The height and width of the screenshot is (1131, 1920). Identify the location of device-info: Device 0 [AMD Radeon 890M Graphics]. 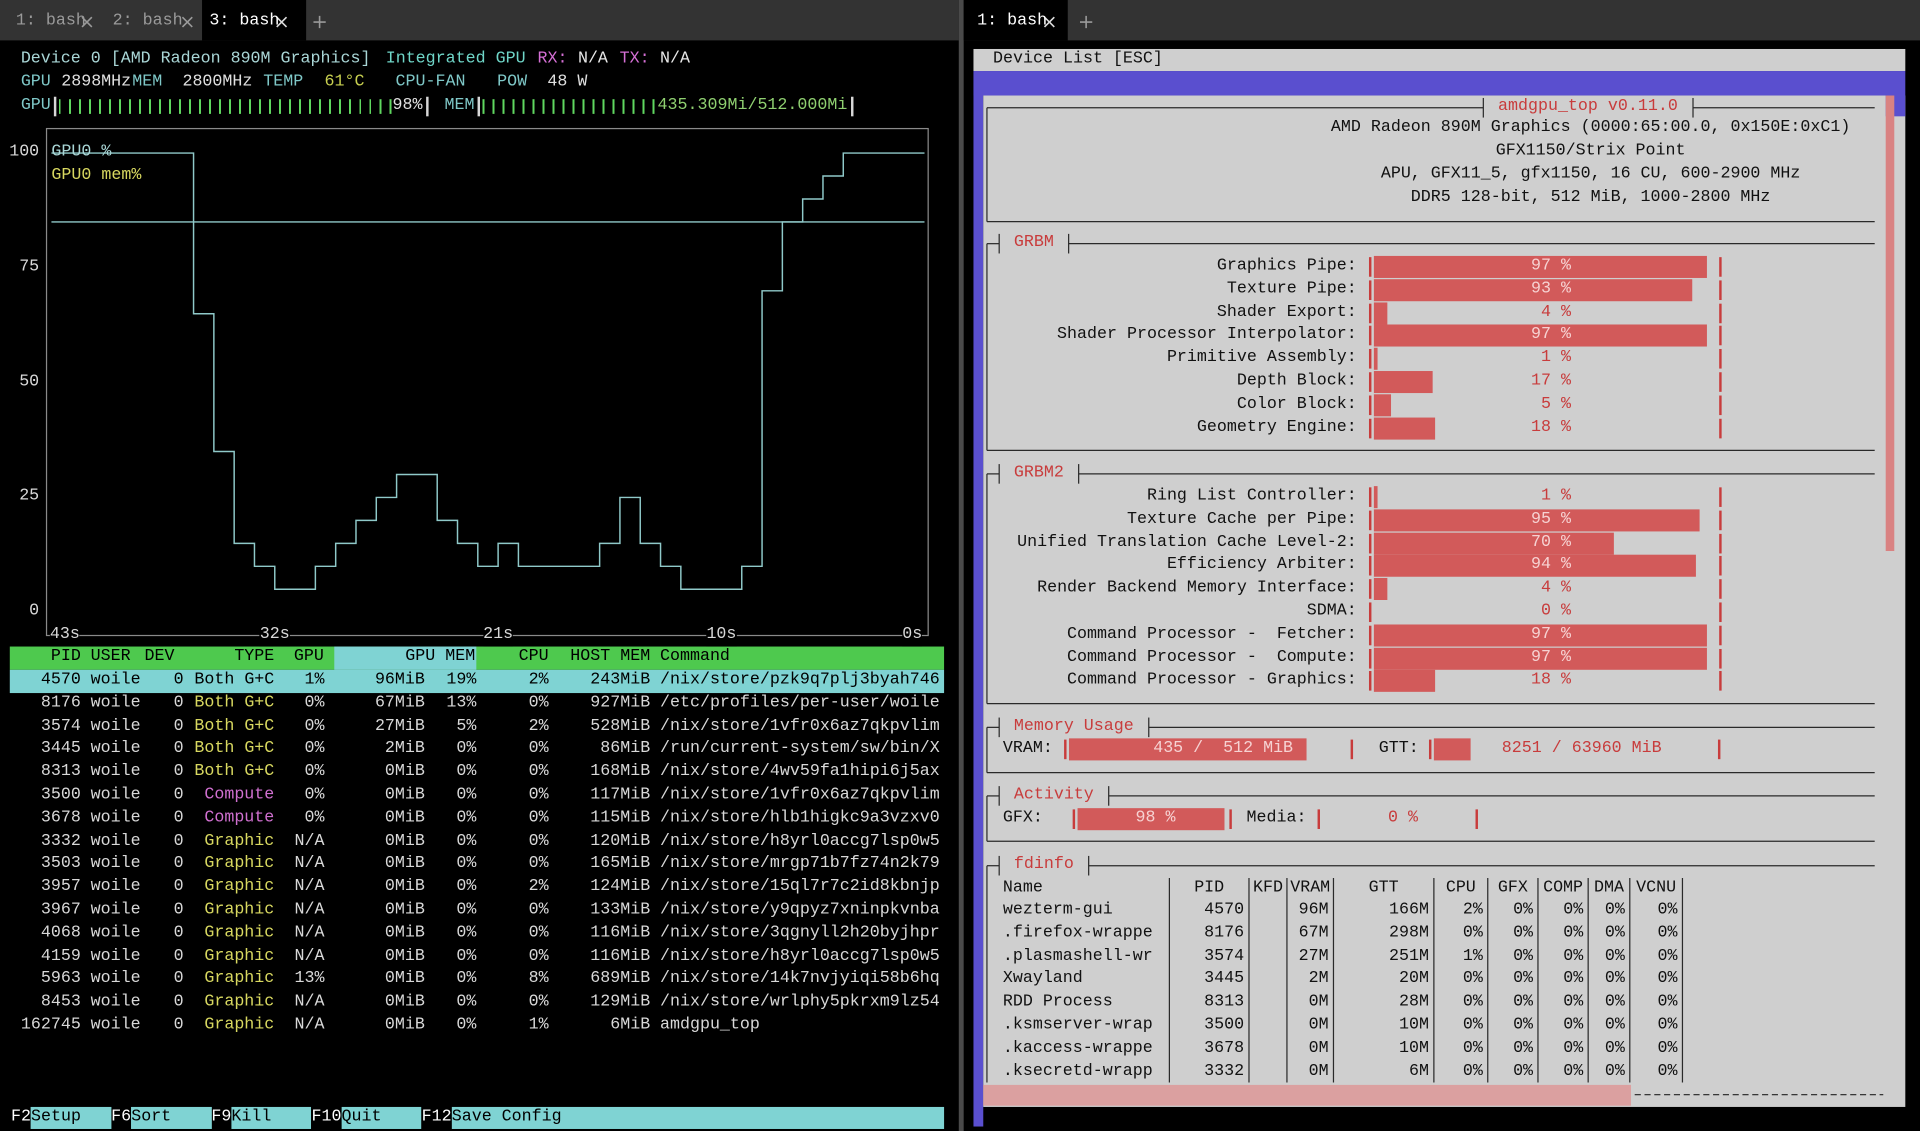
(195, 59).